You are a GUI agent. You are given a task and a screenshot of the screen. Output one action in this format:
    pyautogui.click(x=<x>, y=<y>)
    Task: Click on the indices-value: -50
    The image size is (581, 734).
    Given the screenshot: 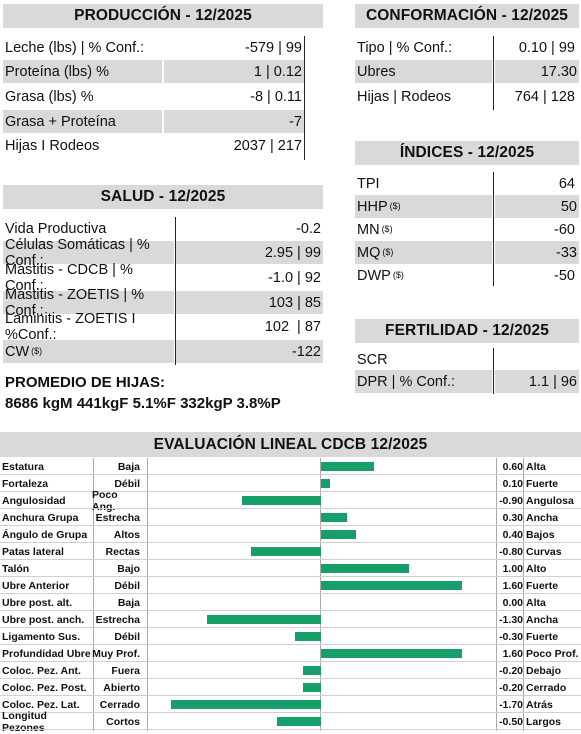 What is the action you would take?
    pyautogui.click(x=564, y=275)
    